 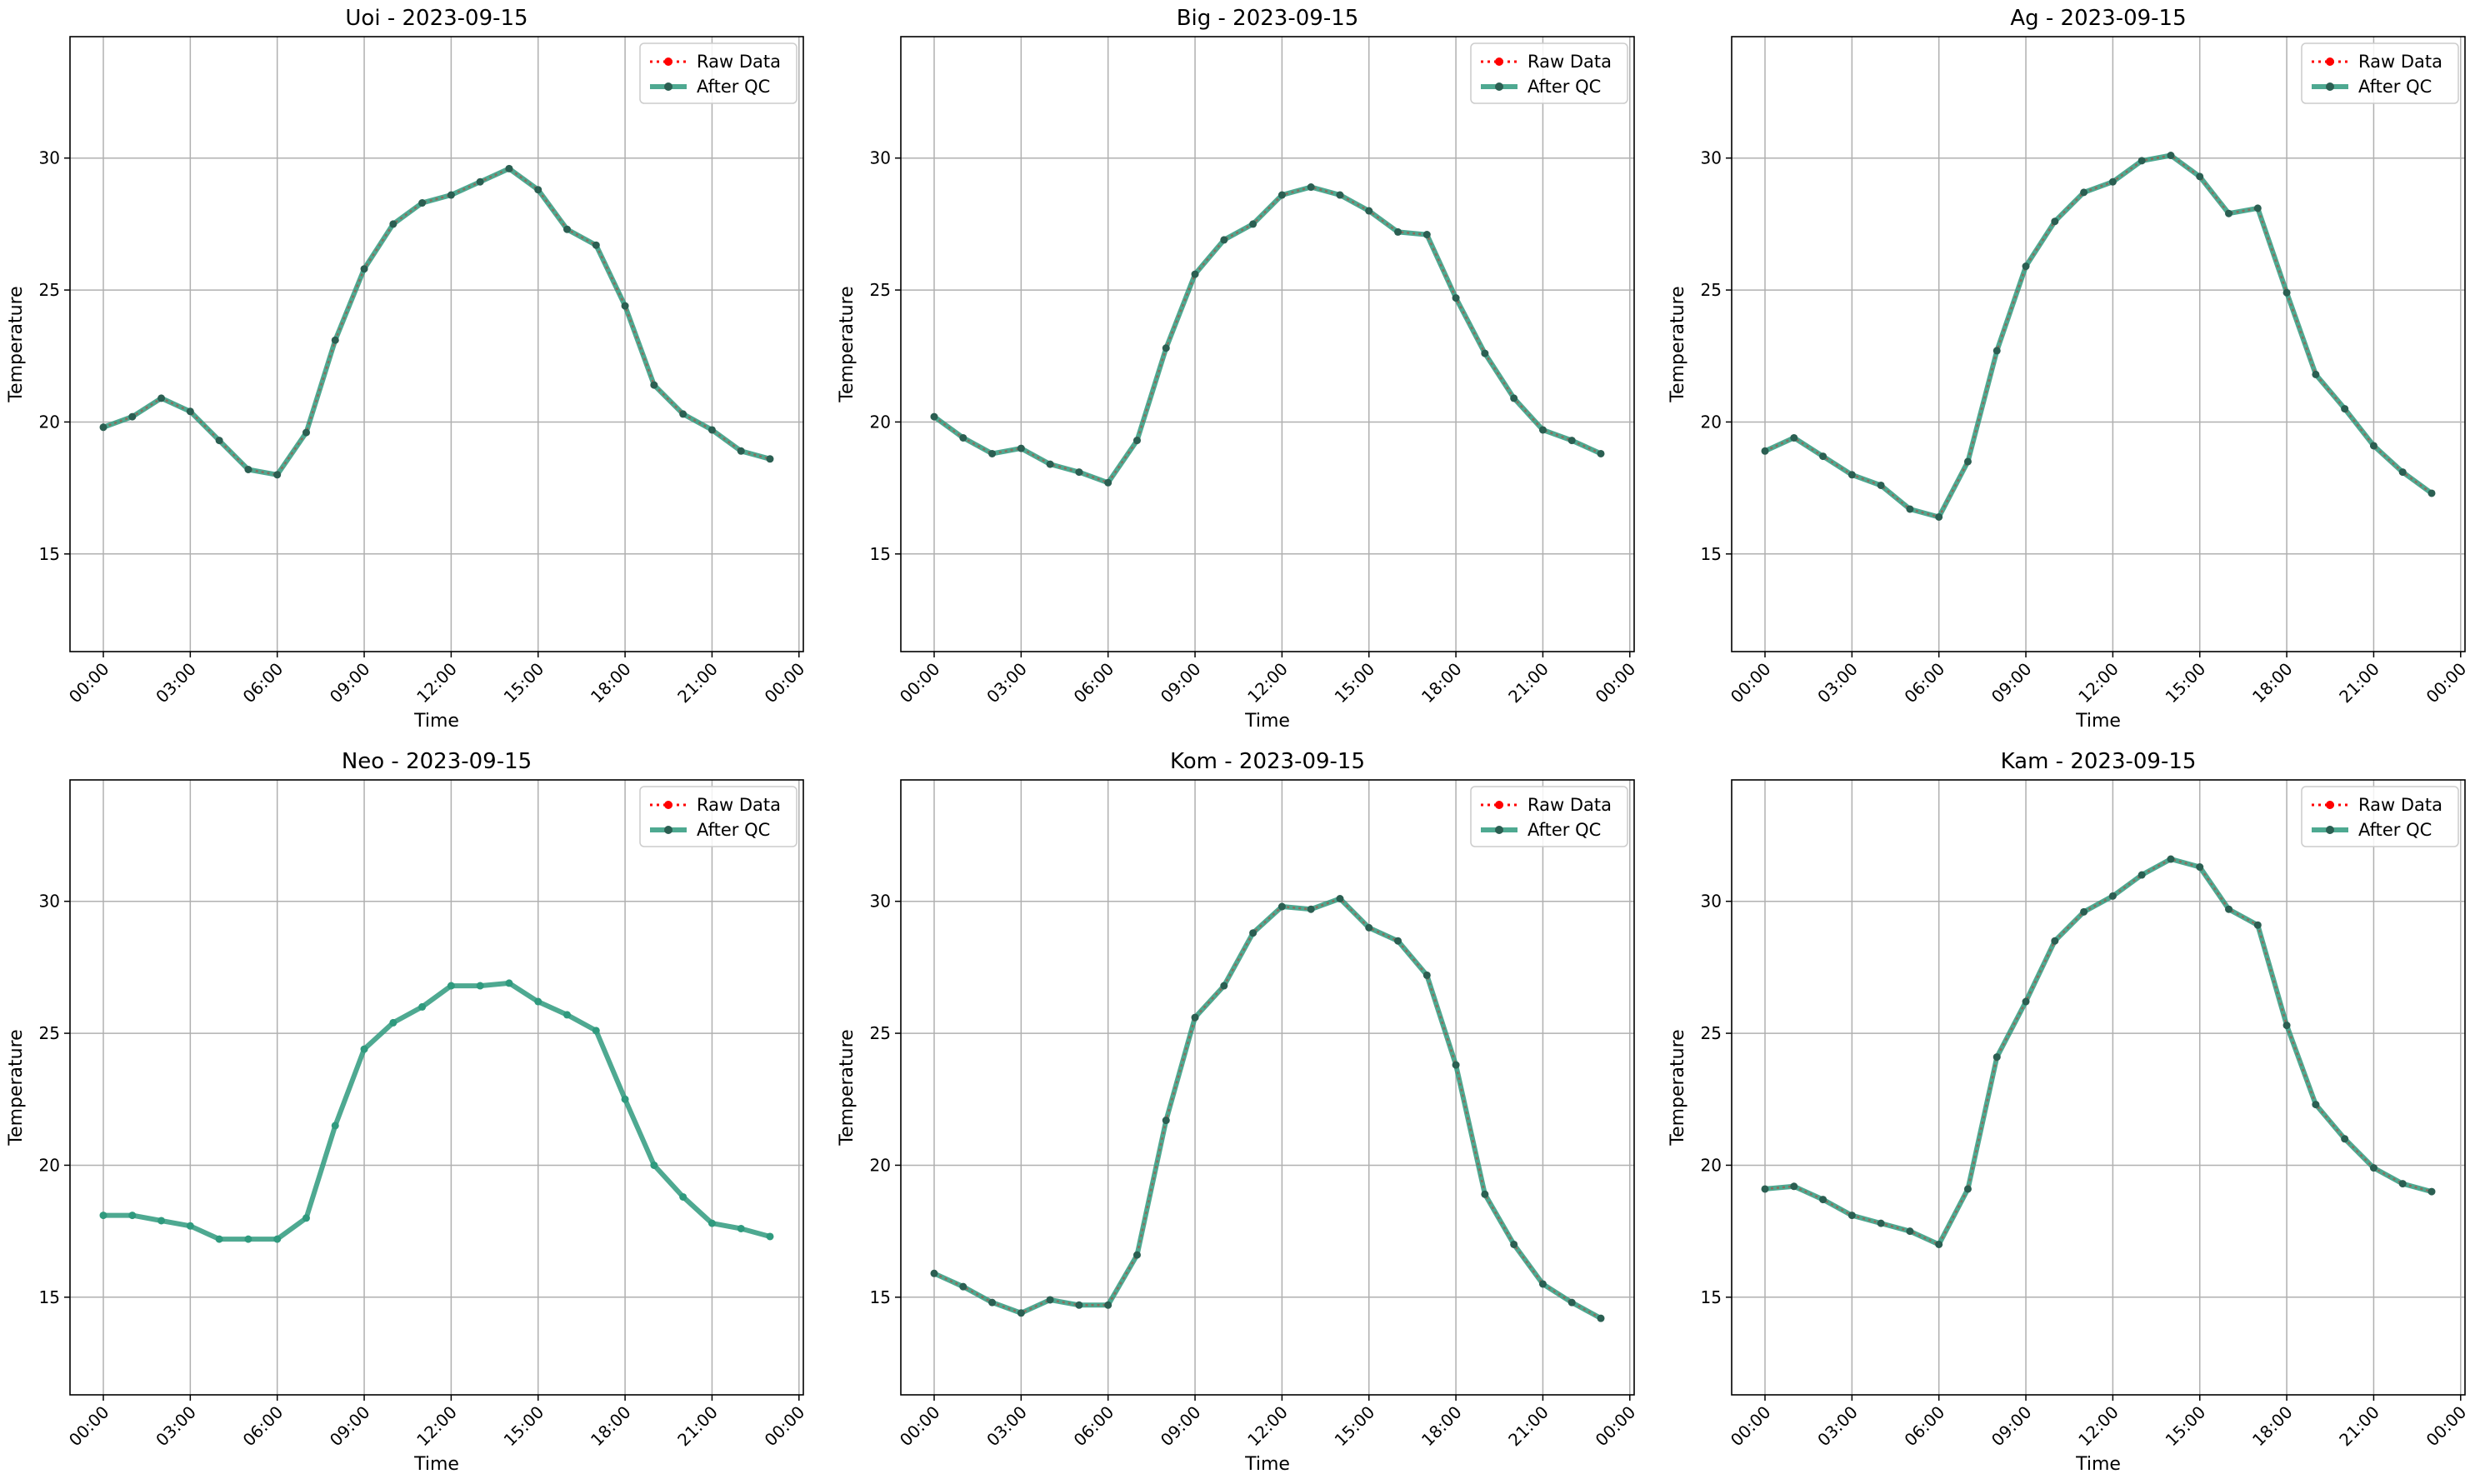 I want to click on x-tick-label: 18:00, so click(x=1442, y=1426).